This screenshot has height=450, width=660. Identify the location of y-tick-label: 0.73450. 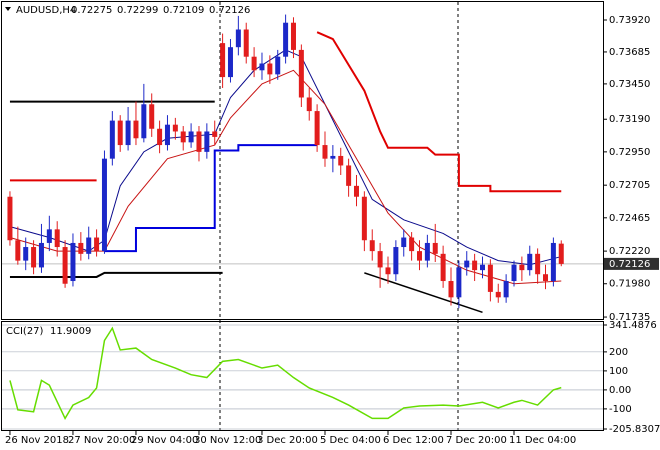
(629, 84).